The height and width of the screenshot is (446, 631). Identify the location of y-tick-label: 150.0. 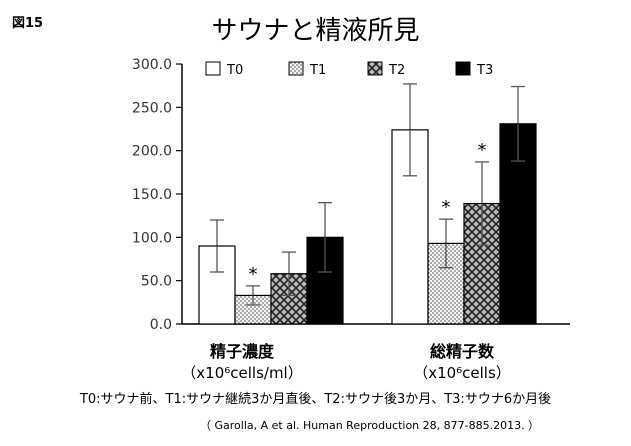
(152, 195).